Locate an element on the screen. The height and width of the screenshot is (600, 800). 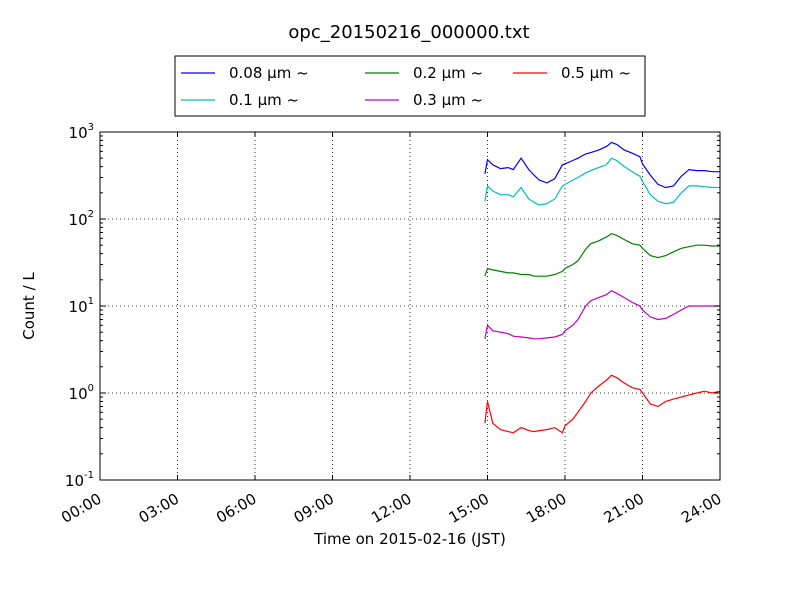
y-tick-label: 10² is located at coordinates (81, 219).